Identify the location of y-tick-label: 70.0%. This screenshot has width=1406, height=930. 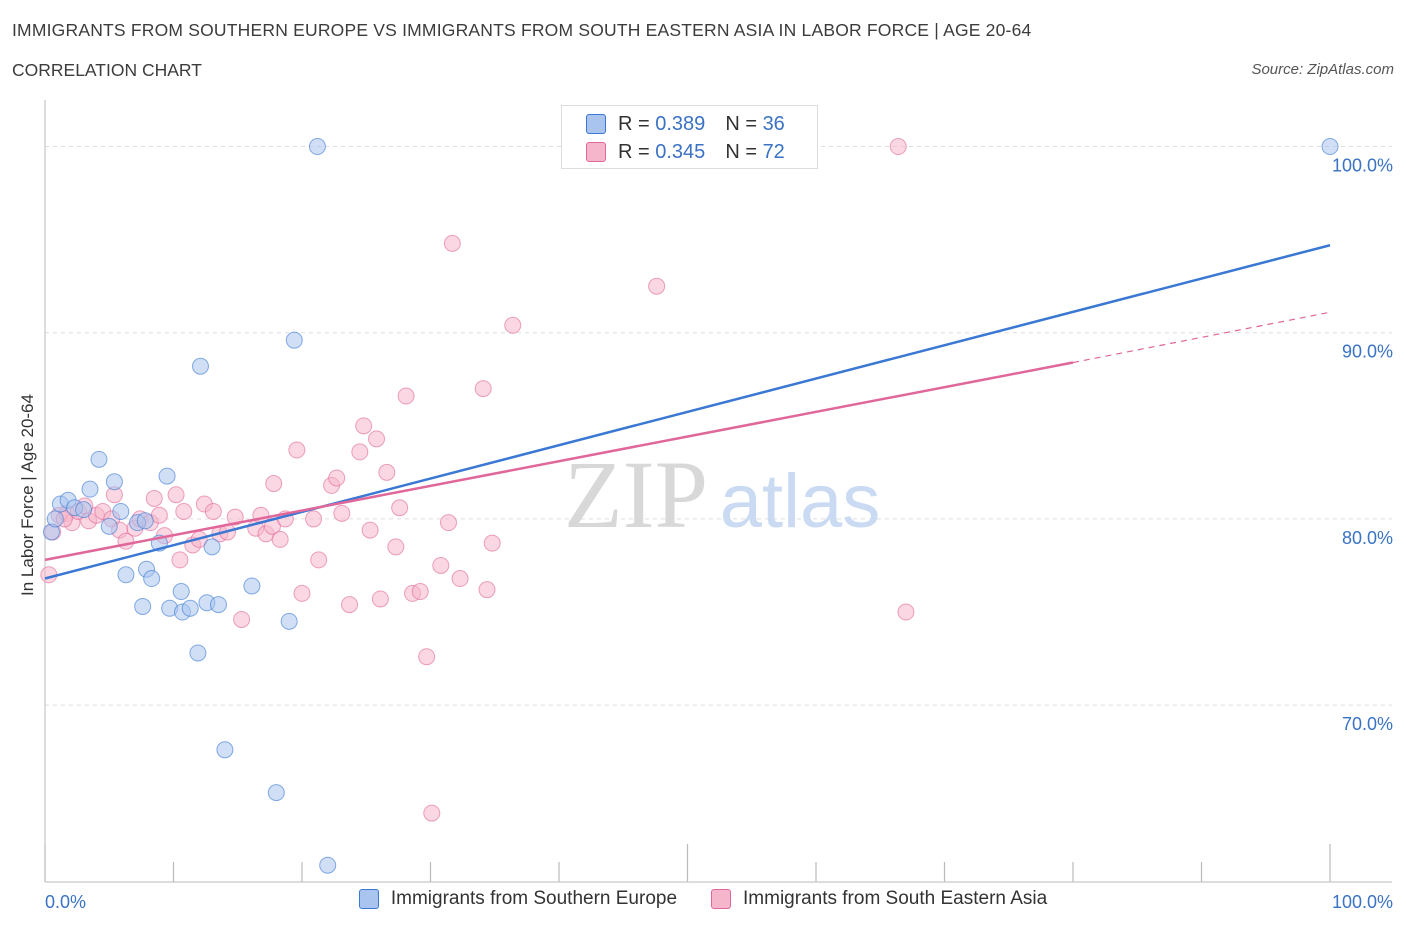
(1367, 724).